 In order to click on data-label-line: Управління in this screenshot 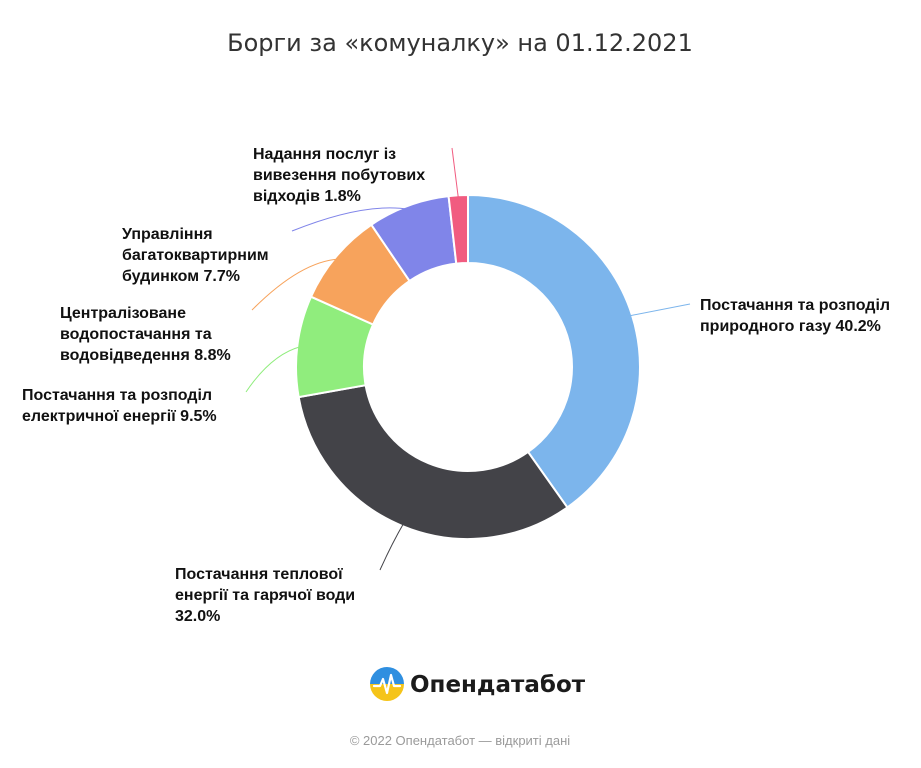, I will do `click(167, 234)`.